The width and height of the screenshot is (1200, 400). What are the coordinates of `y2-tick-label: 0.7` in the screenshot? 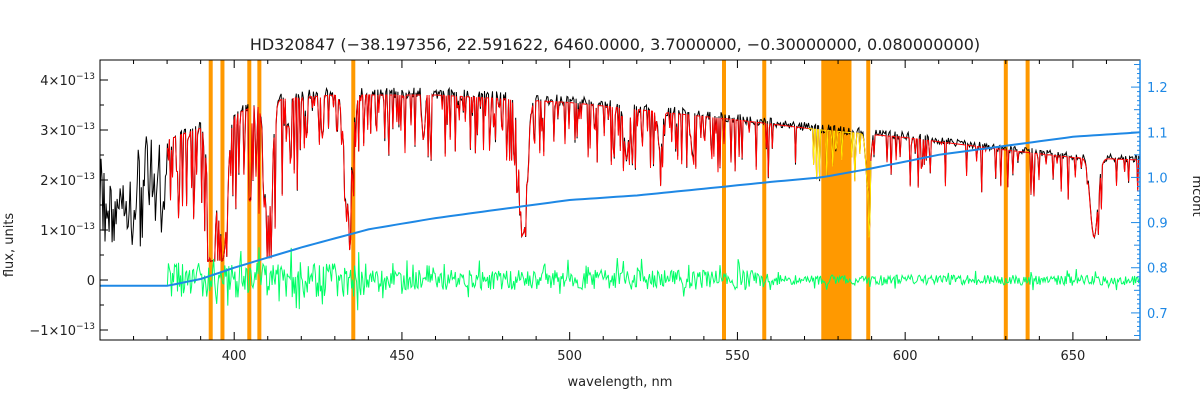 It's located at (1157, 314).